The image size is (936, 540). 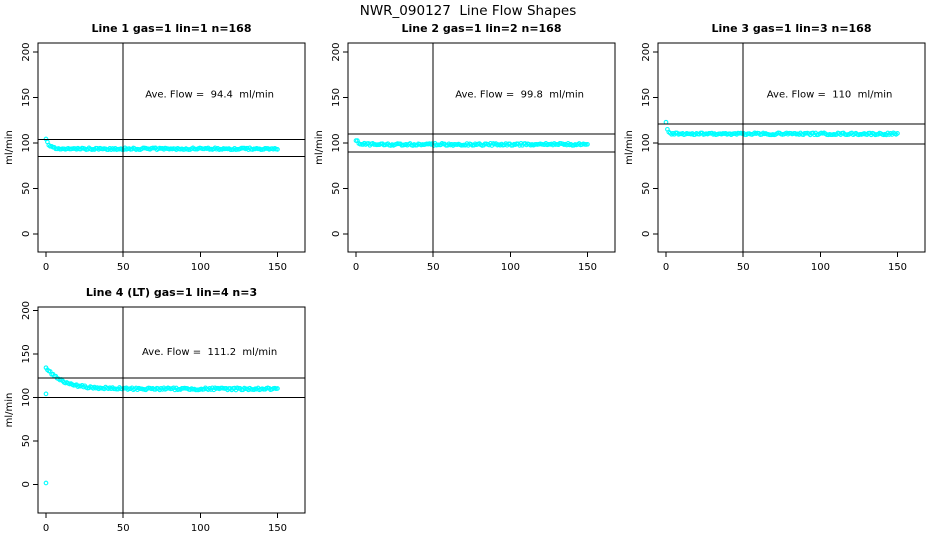 What do you see at coordinates (209, 95) in the screenshot?
I see `annotation-ave-flow: Ave. Flow = 94.4 ml/min` at bounding box center [209, 95].